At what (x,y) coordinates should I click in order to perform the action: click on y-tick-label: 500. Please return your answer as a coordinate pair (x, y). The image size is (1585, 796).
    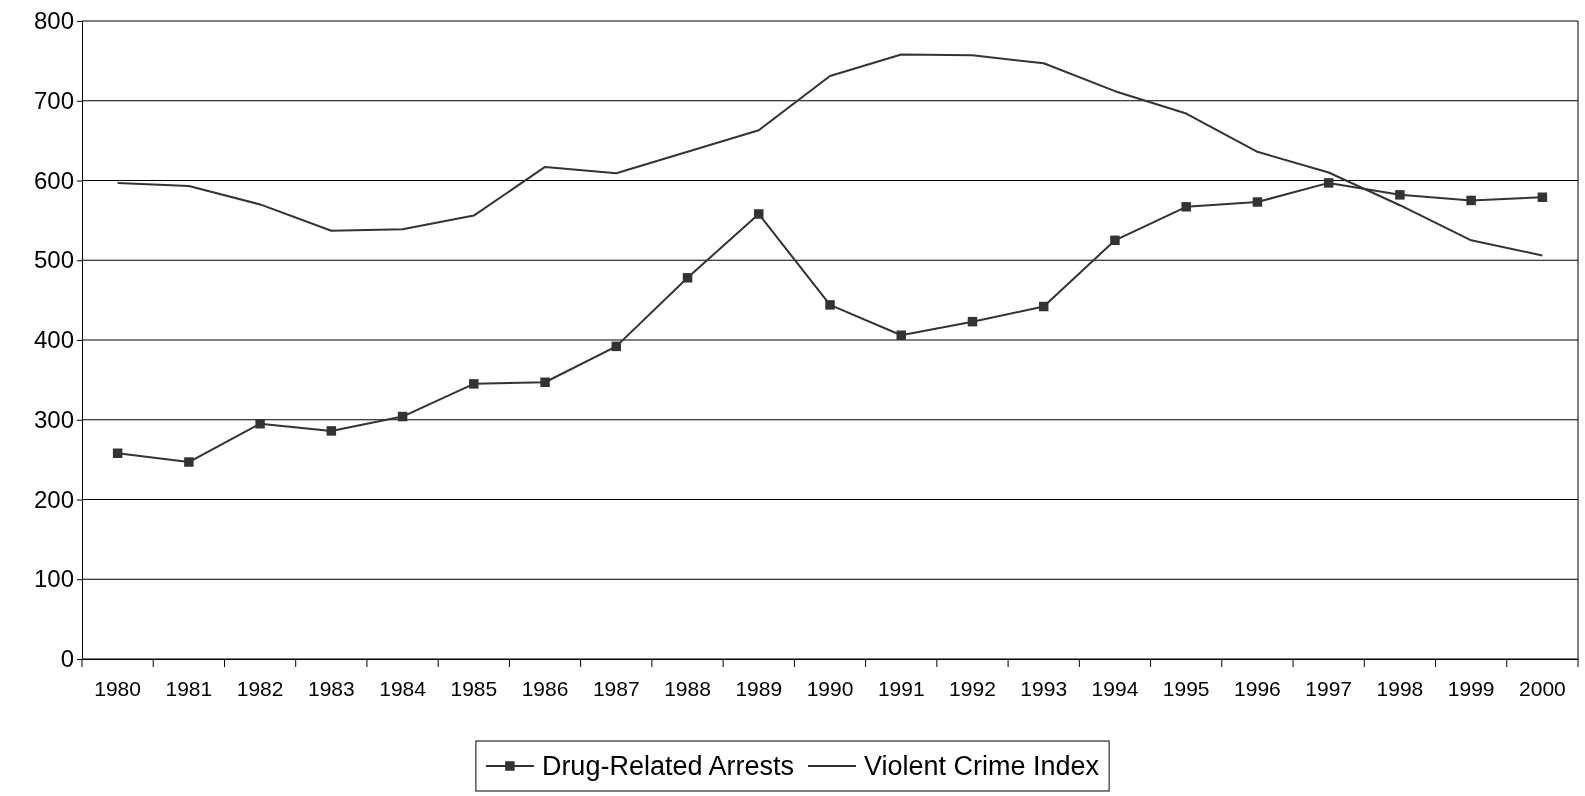
    Looking at the image, I should click on (53, 260).